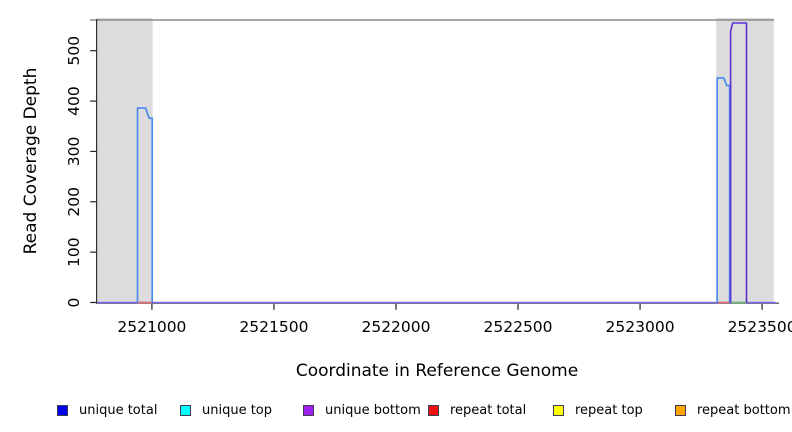  What do you see at coordinates (74, 202) in the screenshot?
I see `y-tick-label: 200` at bounding box center [74, 202].